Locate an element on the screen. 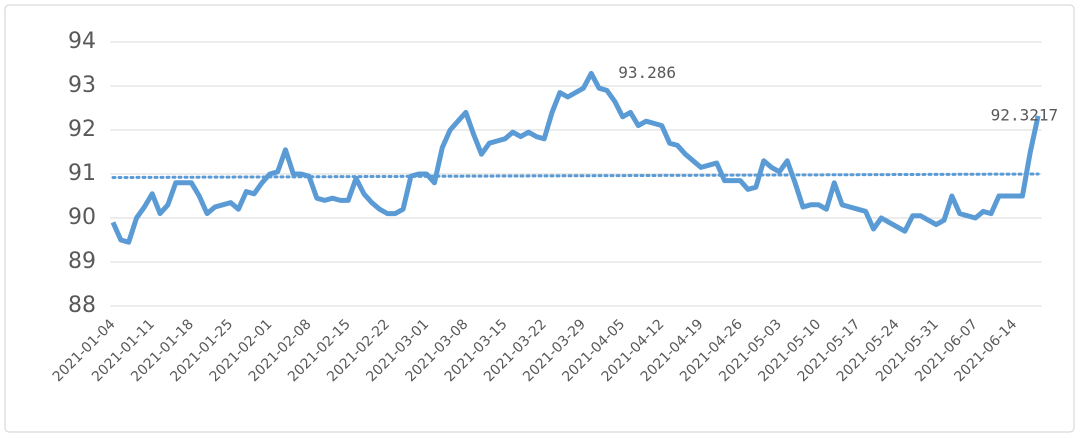 Image resolution: width=1080 pixels, height=438 pixels. data-label: 92.3217 is located at coordinates (1024, 114).